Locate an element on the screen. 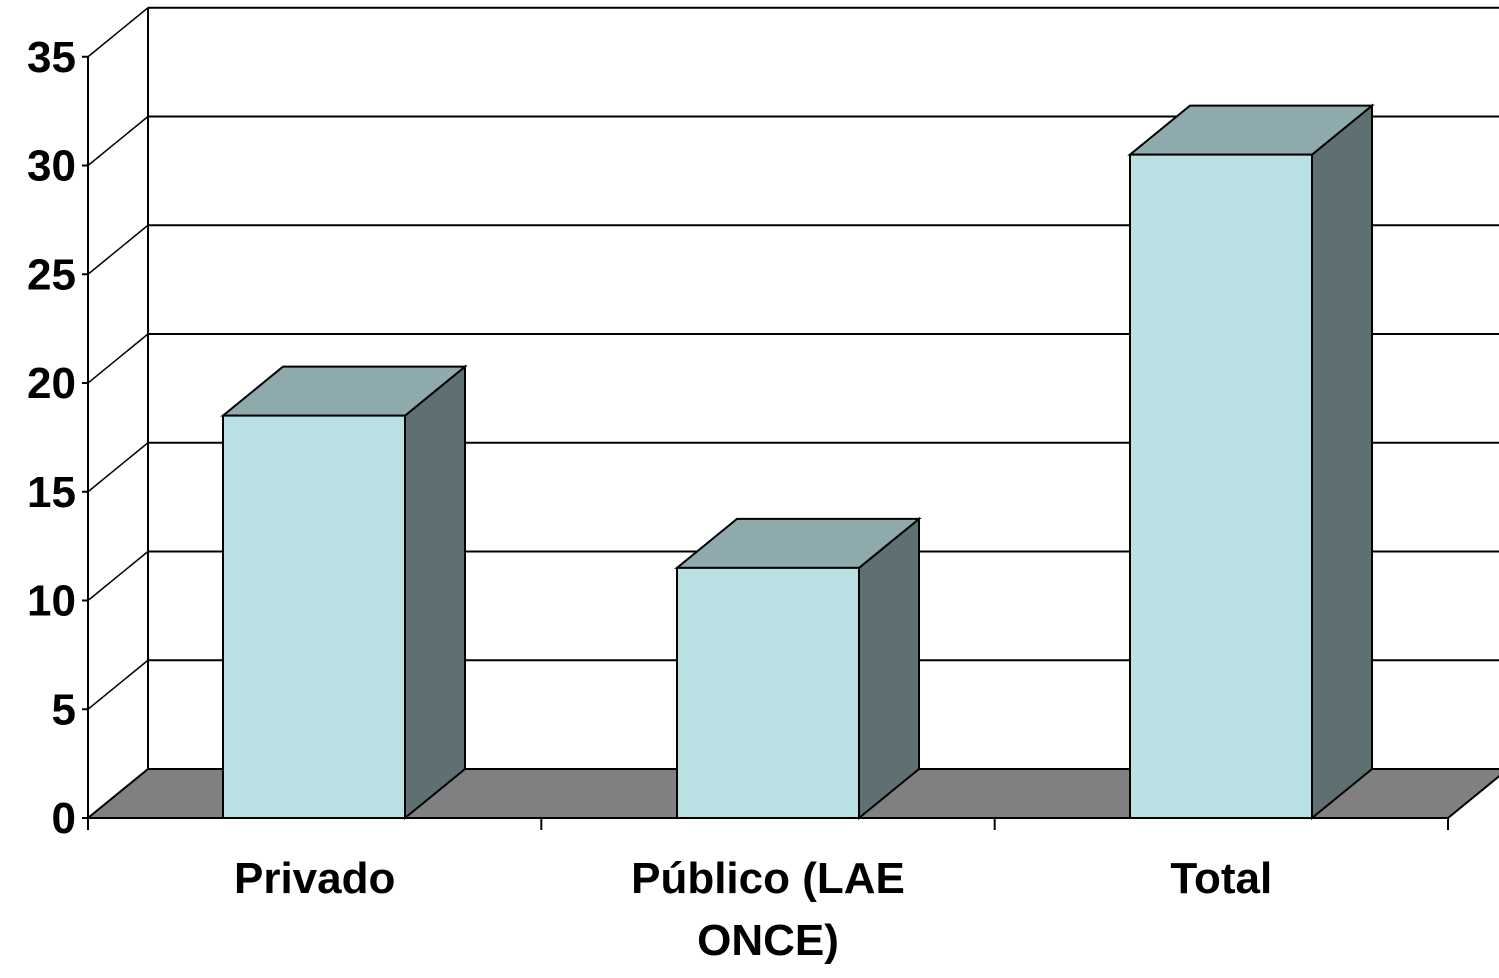 This screenshot has height=978, width=1499. y-tick-label: 10 is located at coordinates (51, 601).